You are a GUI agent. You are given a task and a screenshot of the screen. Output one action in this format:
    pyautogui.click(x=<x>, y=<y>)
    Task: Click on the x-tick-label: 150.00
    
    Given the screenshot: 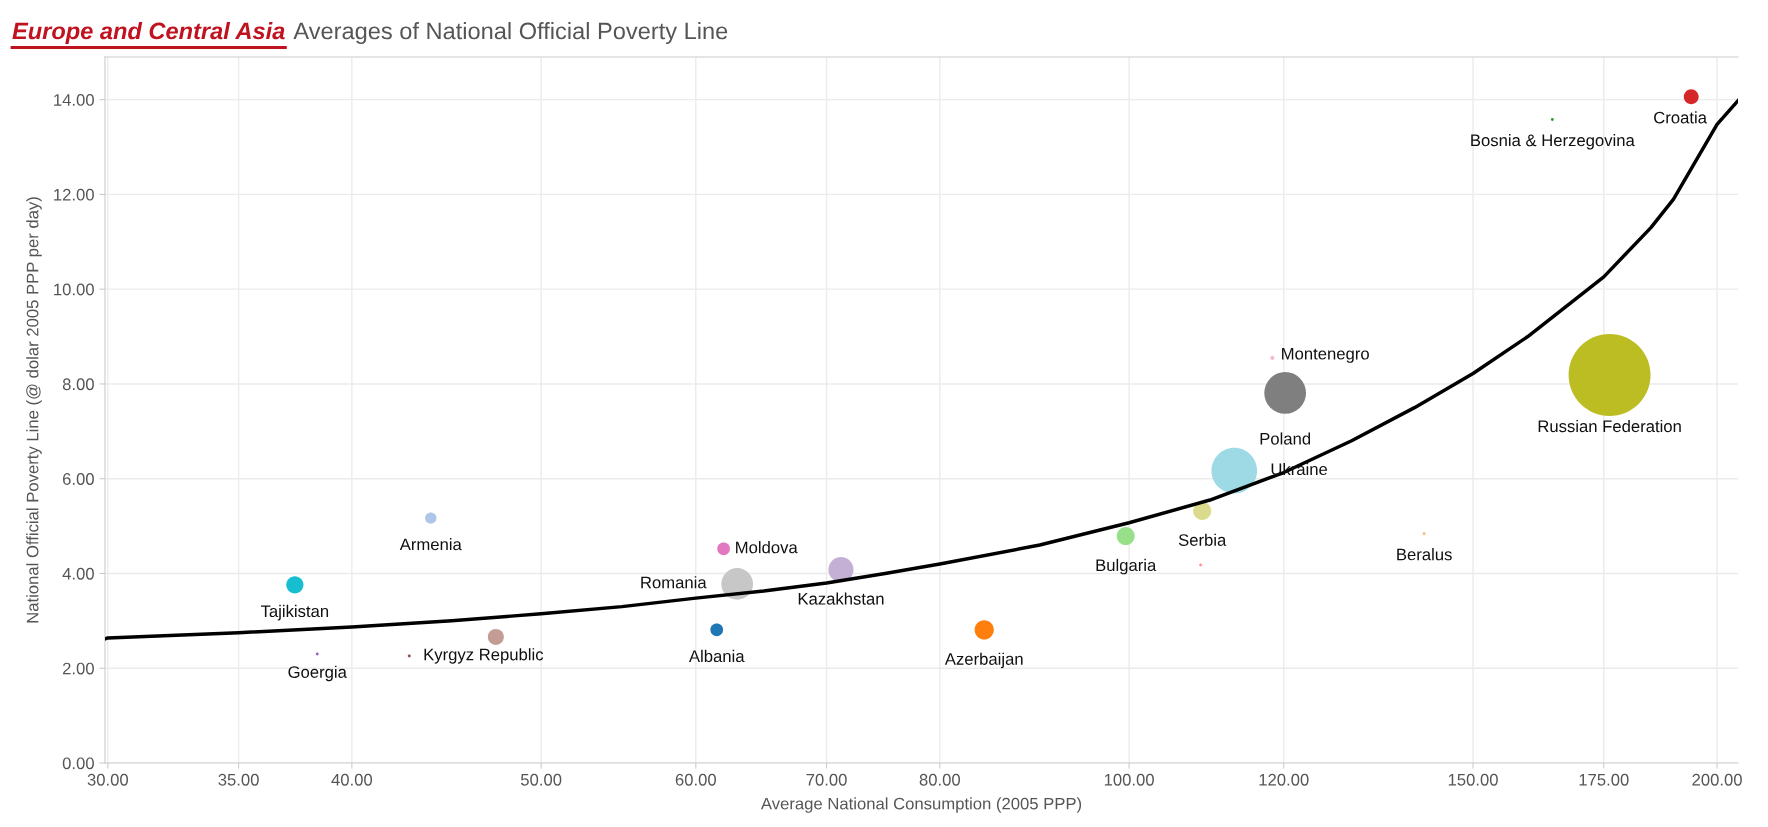 What is the action you would take?
    pyautogui.click(x=1473, y=779)
    